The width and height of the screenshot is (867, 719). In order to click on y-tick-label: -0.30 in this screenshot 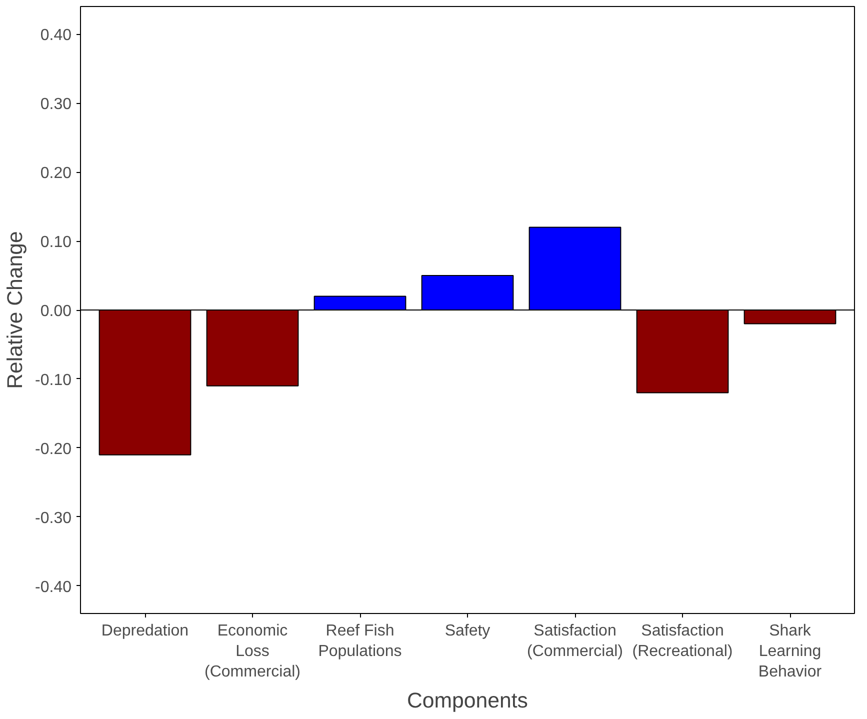, I will do `click(53, 518)`.